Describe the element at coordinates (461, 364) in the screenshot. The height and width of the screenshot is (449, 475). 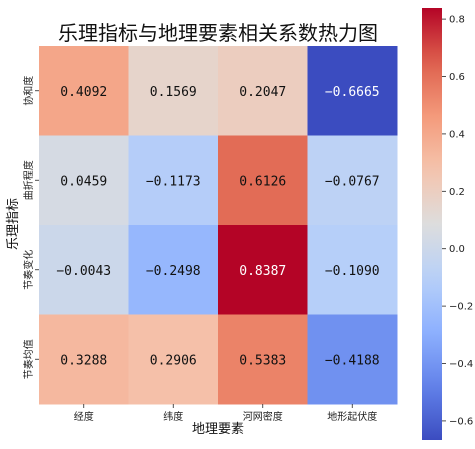
I see `colorbar-tick-label: −0.4` at that location.